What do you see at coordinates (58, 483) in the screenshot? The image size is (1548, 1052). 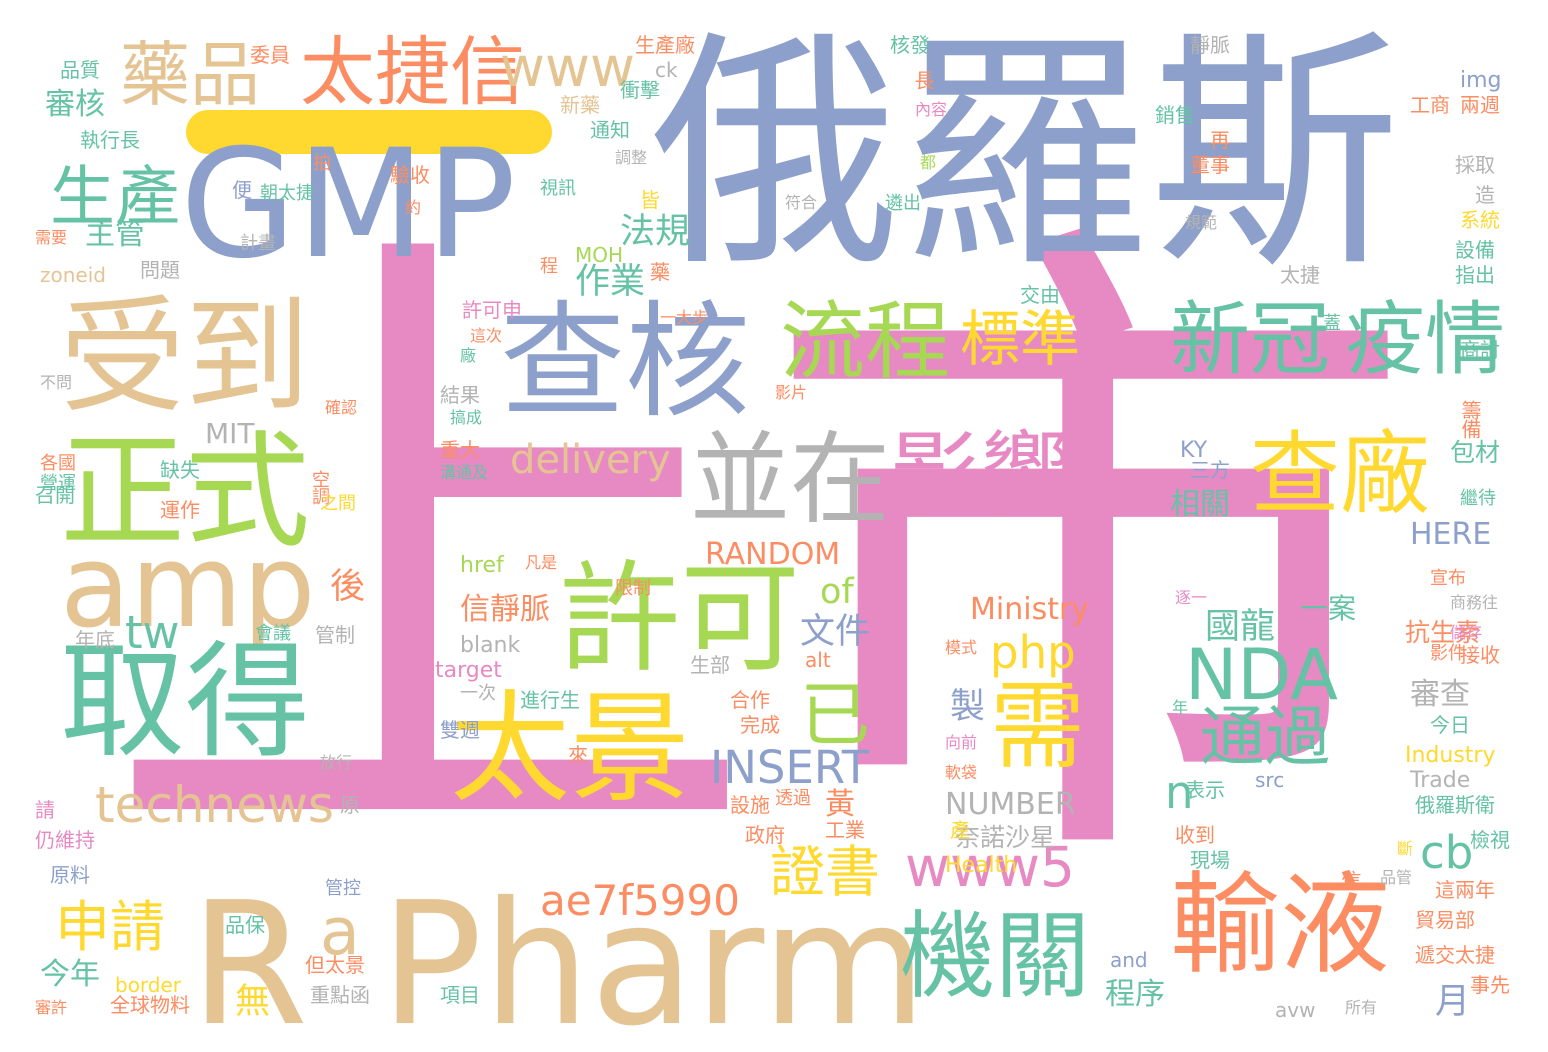 I see `word-yingyun: 營運` at bounding box center [58, 483].